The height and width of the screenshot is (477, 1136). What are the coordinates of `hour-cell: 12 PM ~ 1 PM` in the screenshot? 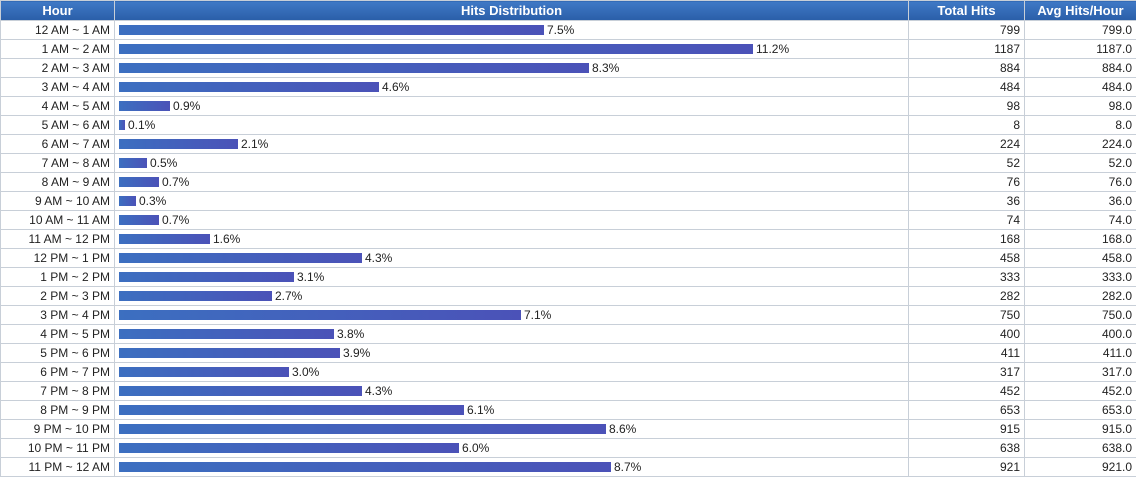 It's located at (58, 258).